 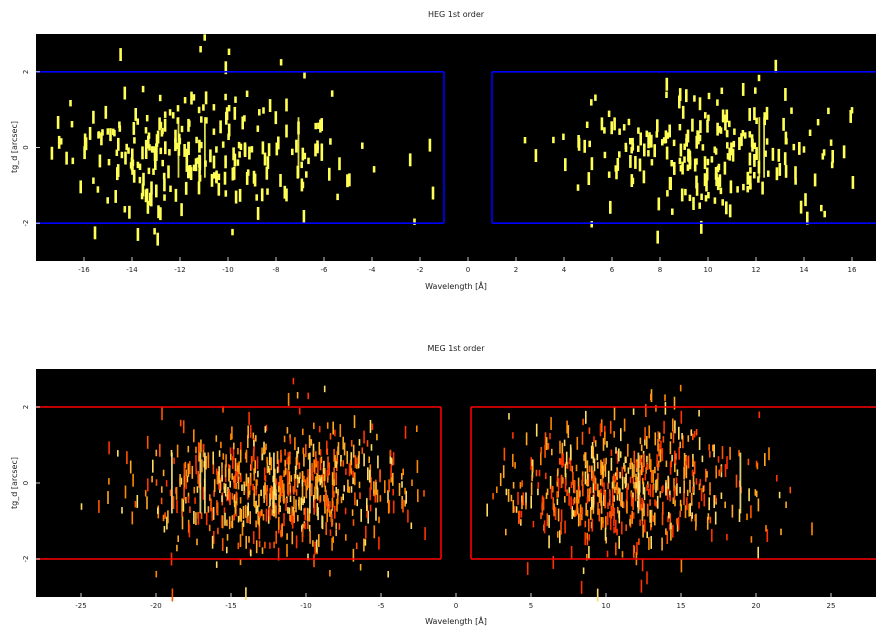 I want to click on x-tick-label: -10, so click(x=227, y=270).